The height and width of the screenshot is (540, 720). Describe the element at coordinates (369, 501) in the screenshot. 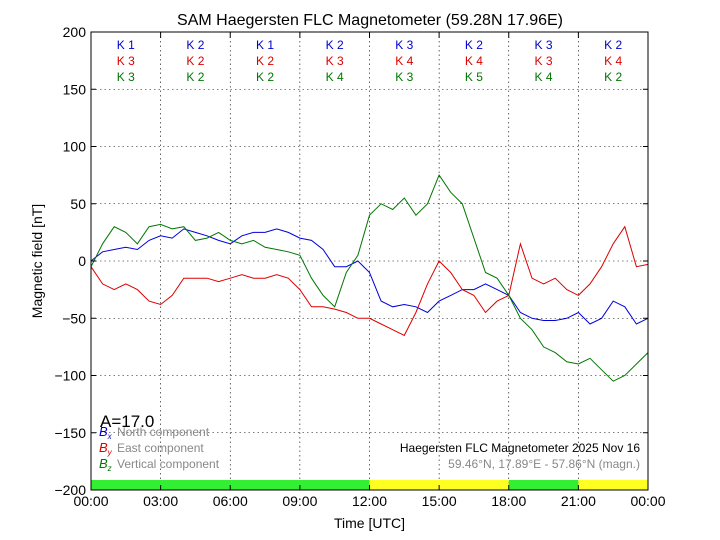

I see `x-tick-label: 12:00` at that location.